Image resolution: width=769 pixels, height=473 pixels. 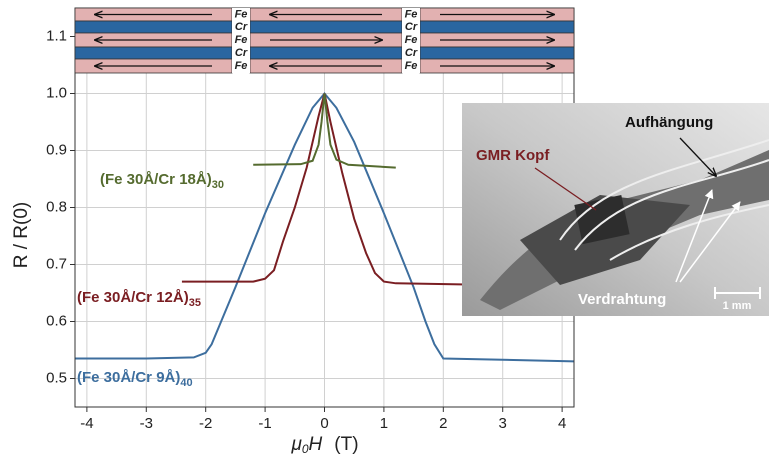 I want to click on x-tick-label: -2, so click(x=205, y=423).